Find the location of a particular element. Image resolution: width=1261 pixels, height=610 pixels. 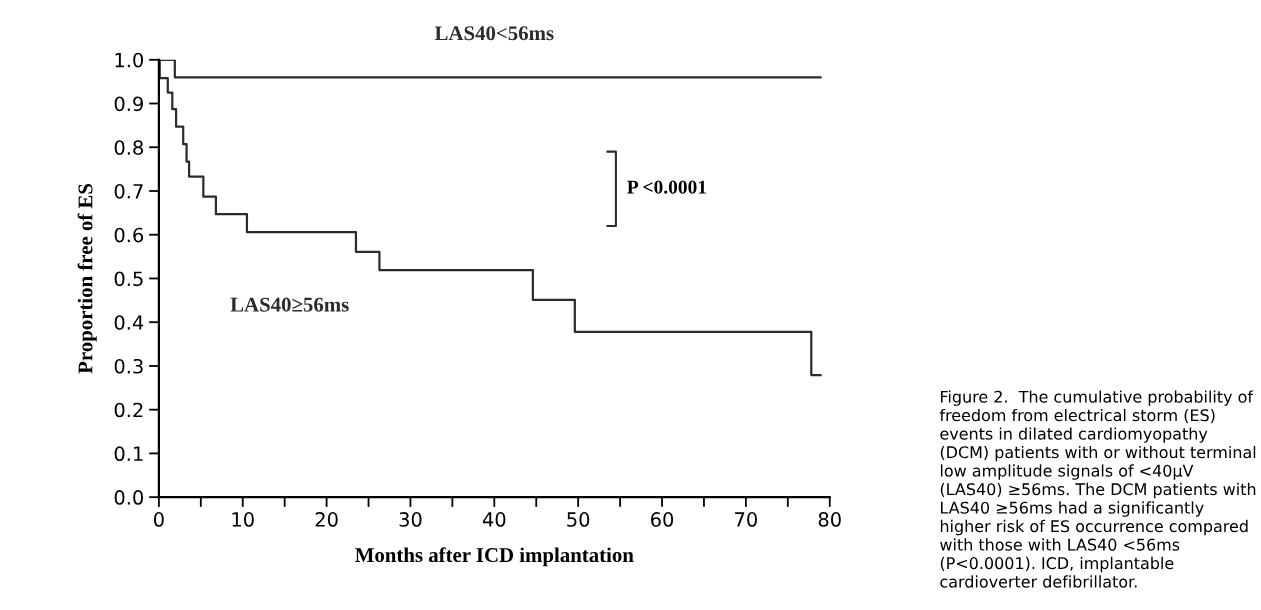

x-tick-label: 10 is located at coordinates (243, 519).